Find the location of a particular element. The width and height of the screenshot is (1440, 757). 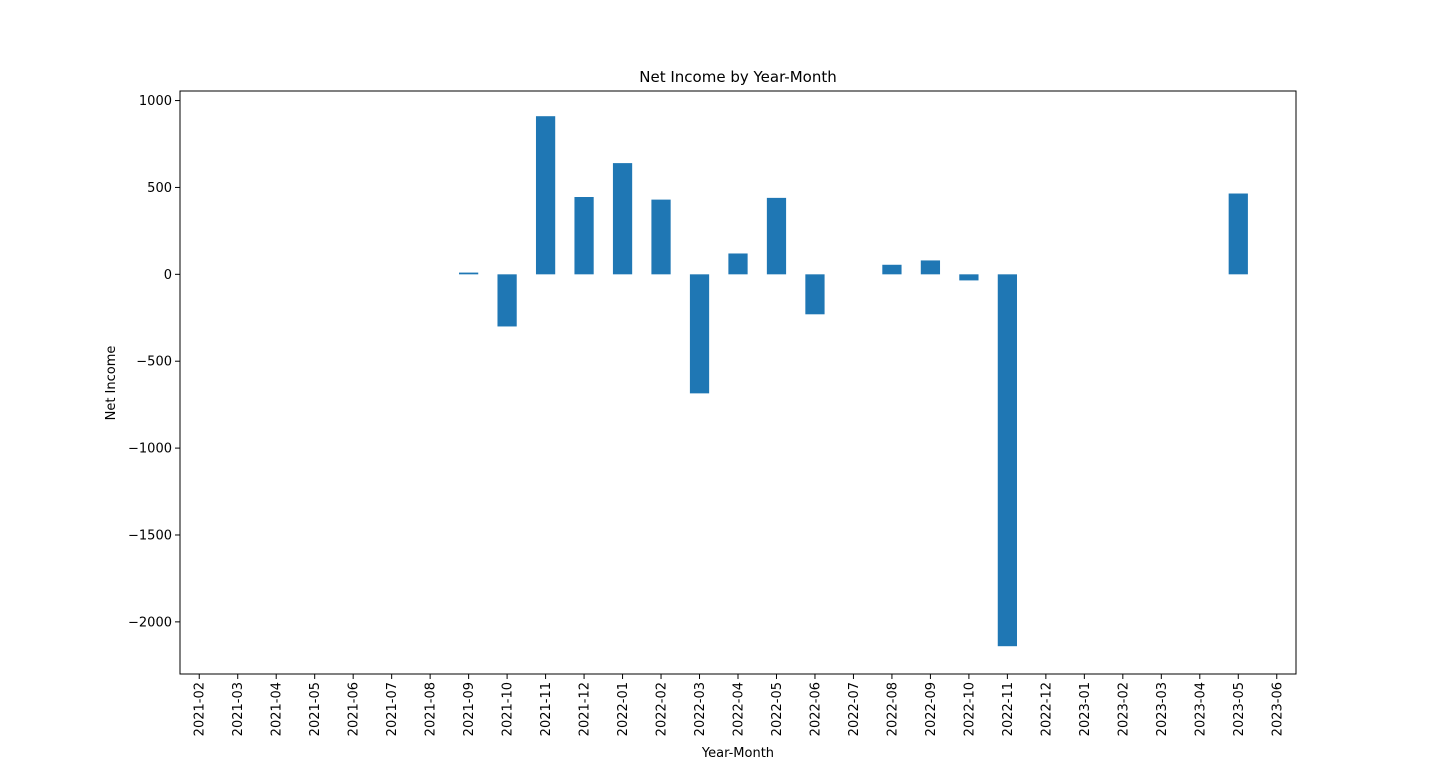

x-tick-label: 2021-04 is located at coordinates (277, 709).